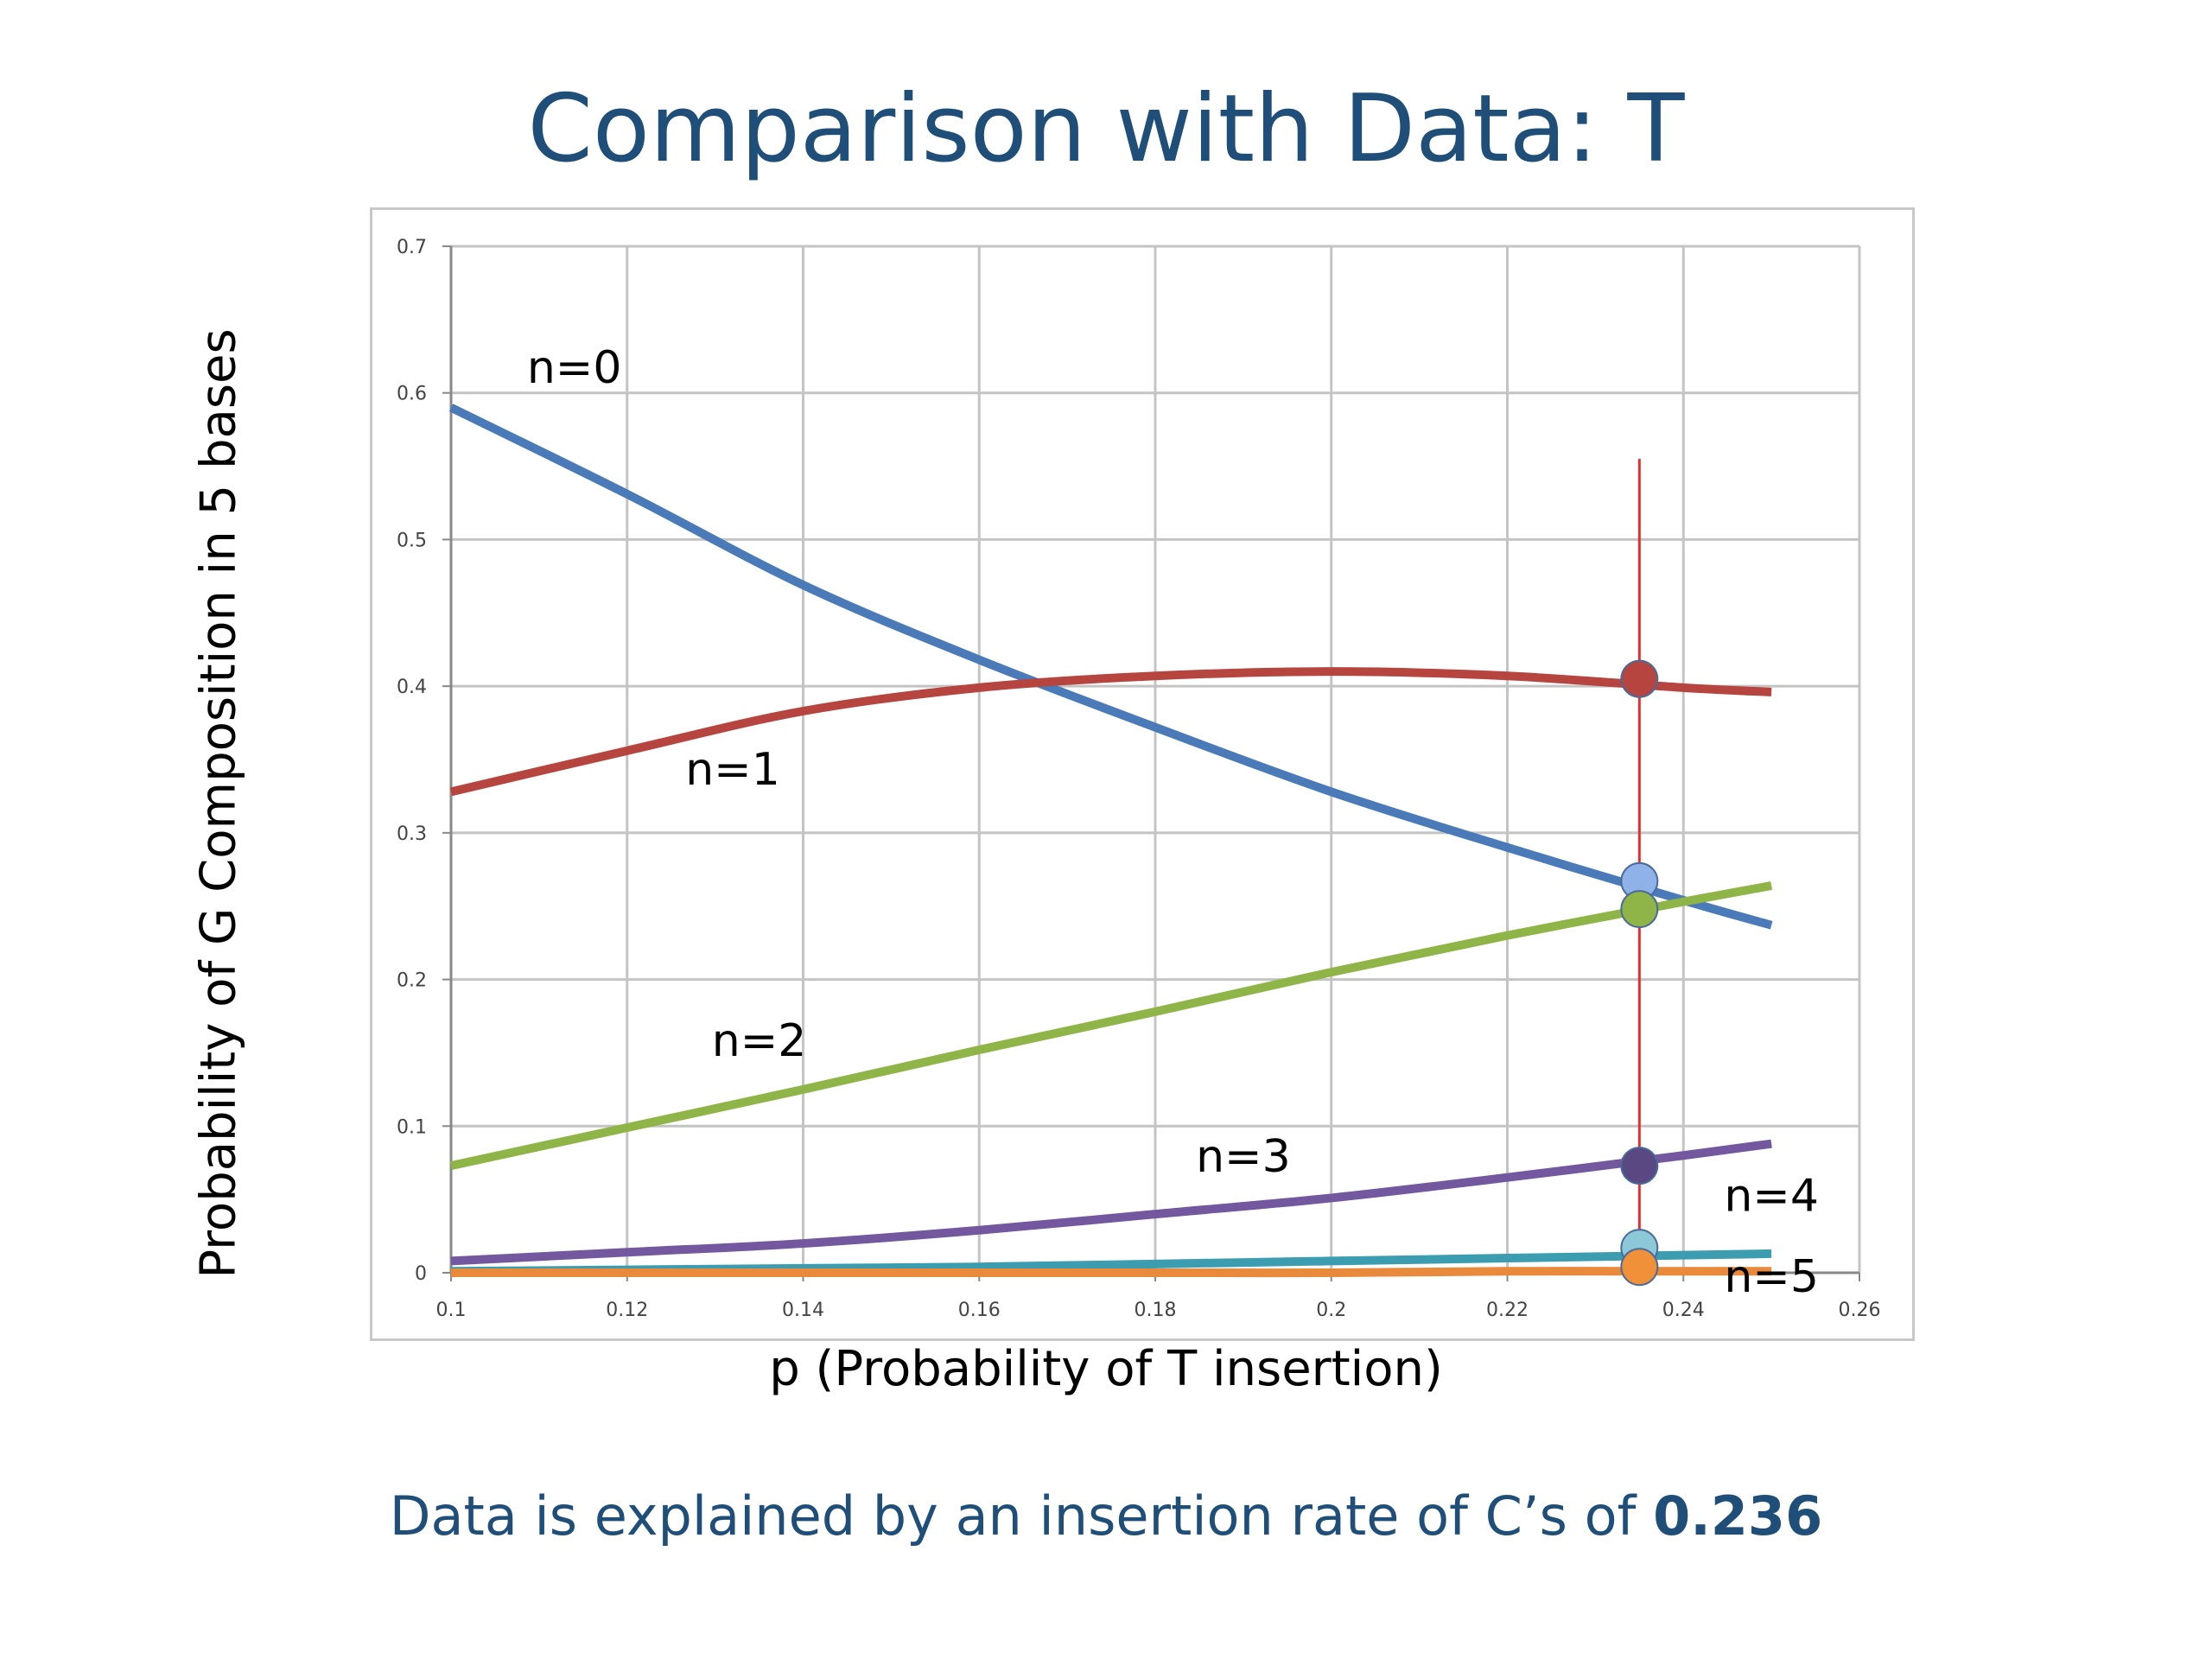 This screenshot has height=1659, width=2212. I want to click on y-tick-label: 0.1, so click(412, 1127).